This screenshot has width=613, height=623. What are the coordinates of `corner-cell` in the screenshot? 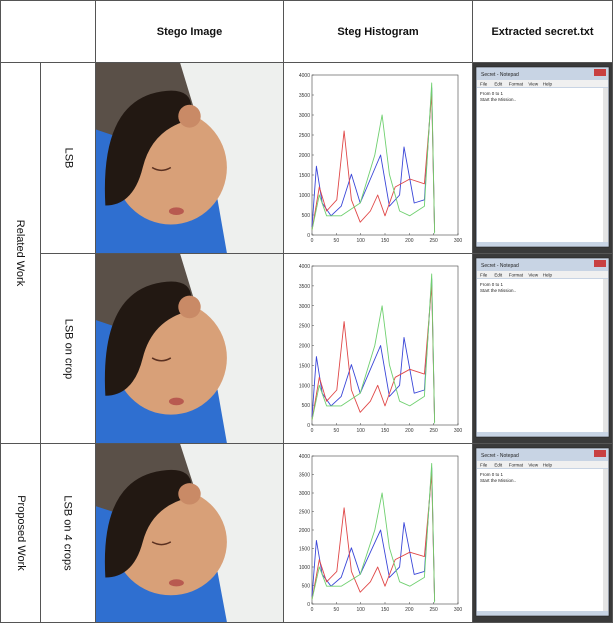 It's located at (48, 32).